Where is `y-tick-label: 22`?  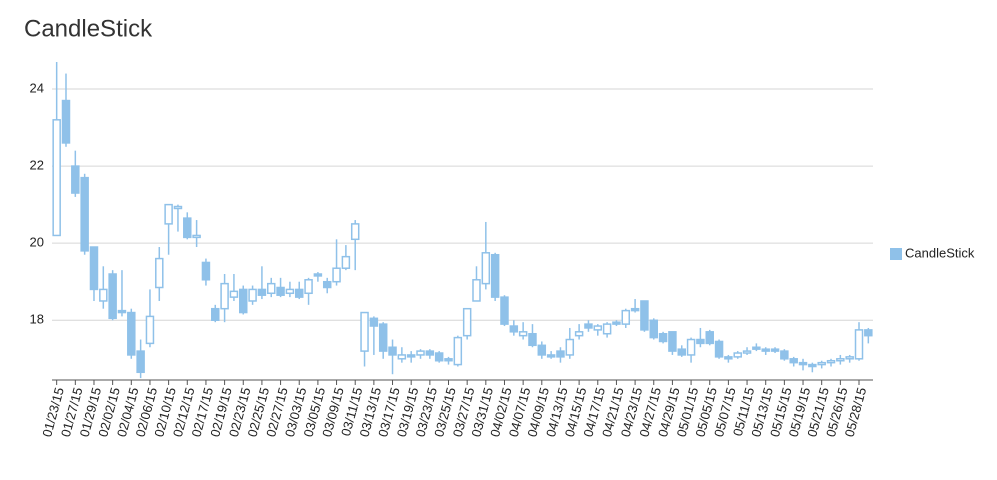
y-tick-label: 22 is located at coordinates (37, 165).